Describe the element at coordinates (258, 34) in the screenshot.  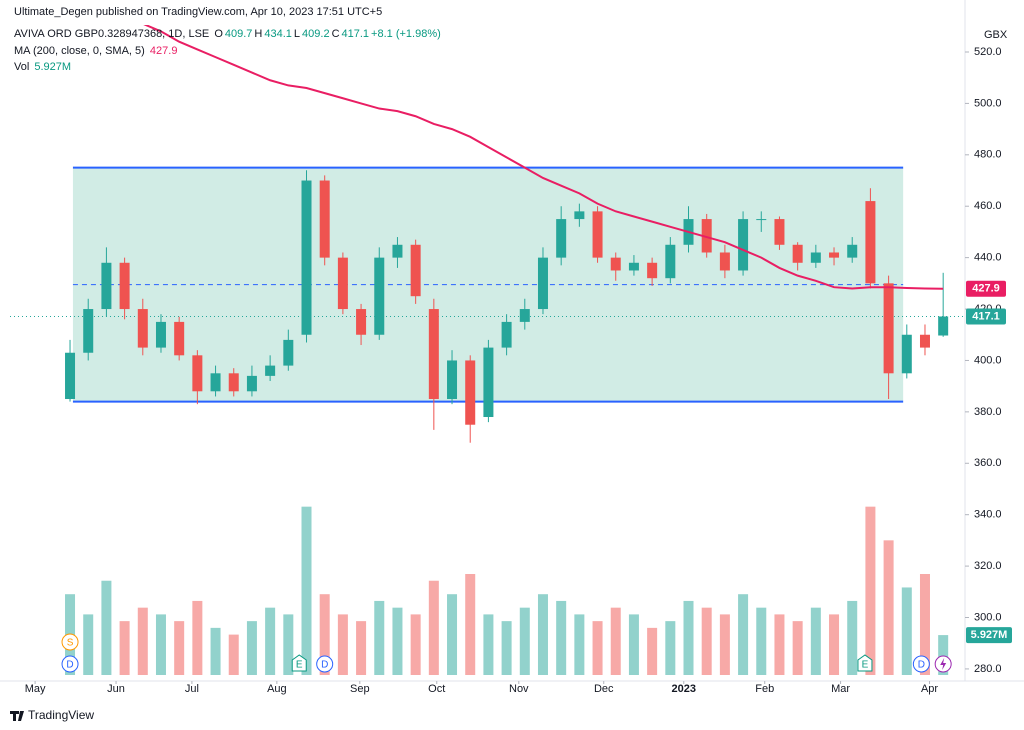
I see `info-label: H` at that location.